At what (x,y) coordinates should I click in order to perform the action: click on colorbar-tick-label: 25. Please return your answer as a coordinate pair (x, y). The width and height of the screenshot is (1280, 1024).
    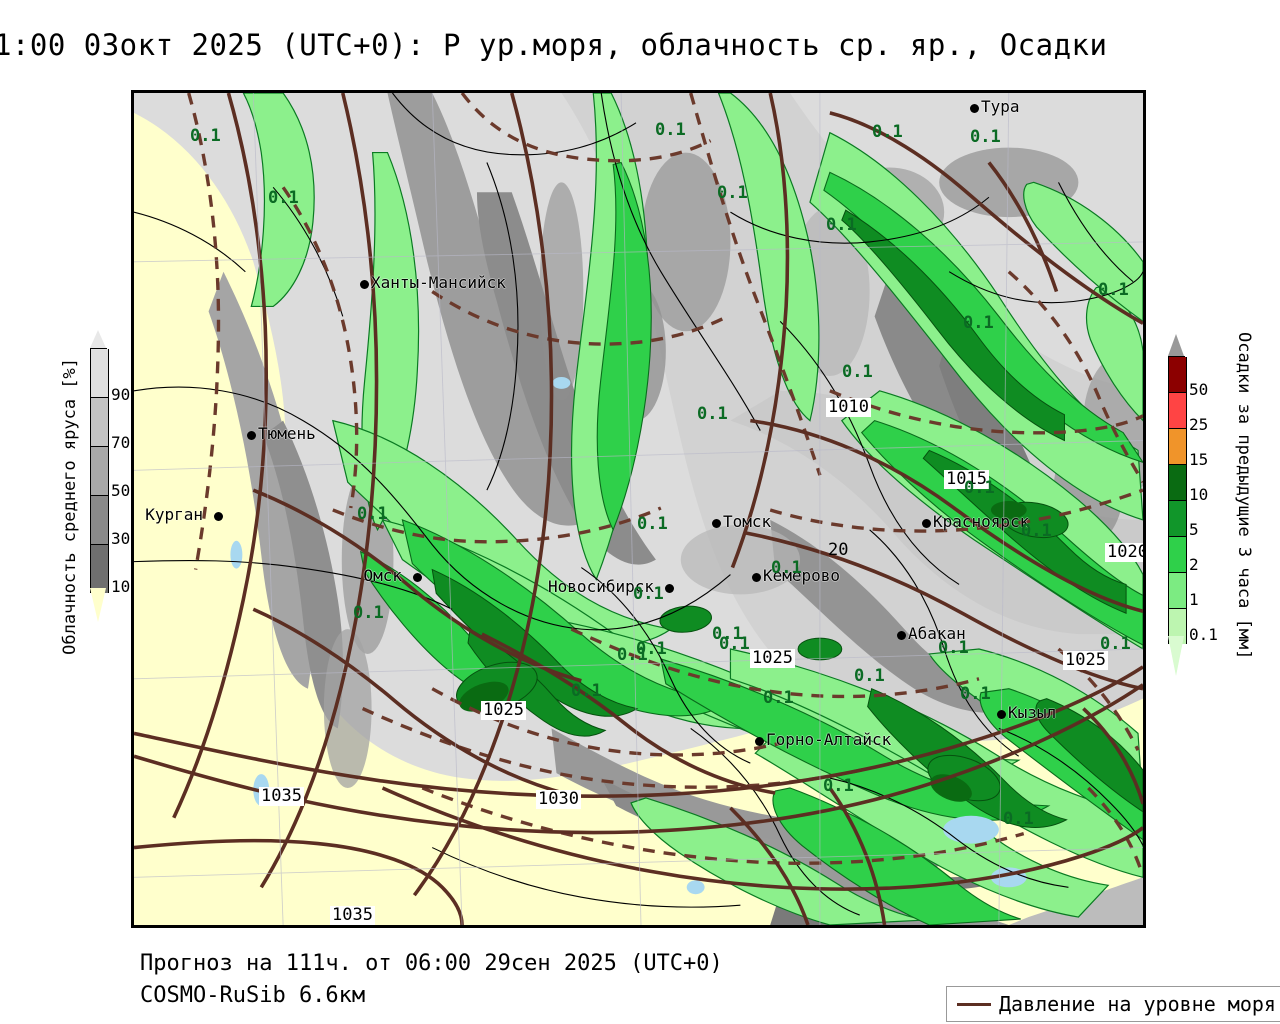
    Looking at the image, I should click on (1199, 424).